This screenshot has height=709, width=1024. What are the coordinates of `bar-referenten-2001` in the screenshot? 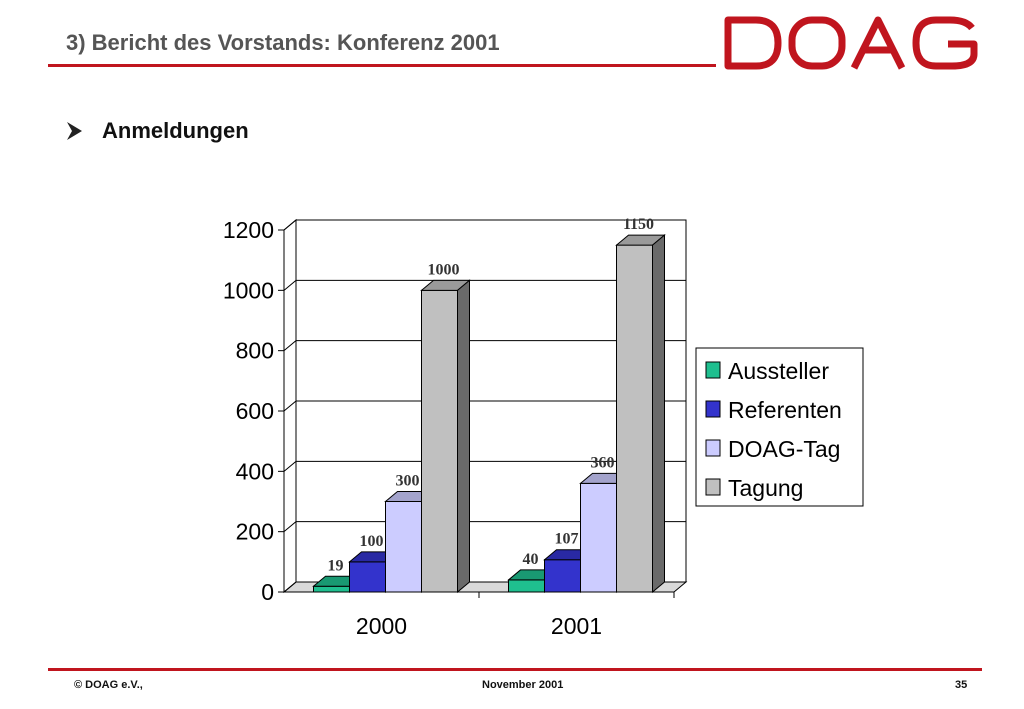 It's located at (562, 576).